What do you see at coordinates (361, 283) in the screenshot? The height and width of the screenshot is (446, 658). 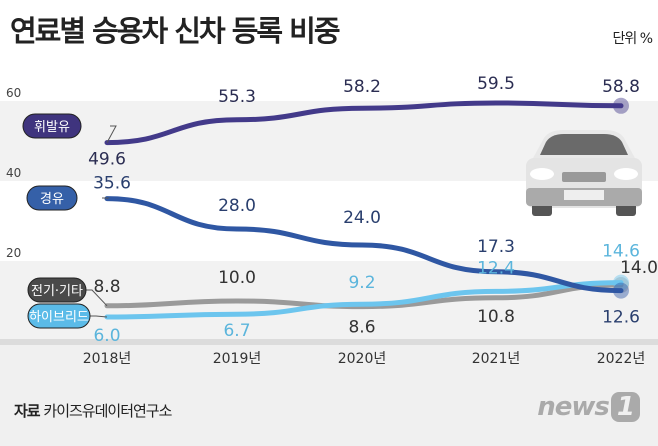 I see `data-label: 9.2` at bounding box center [361, 283].